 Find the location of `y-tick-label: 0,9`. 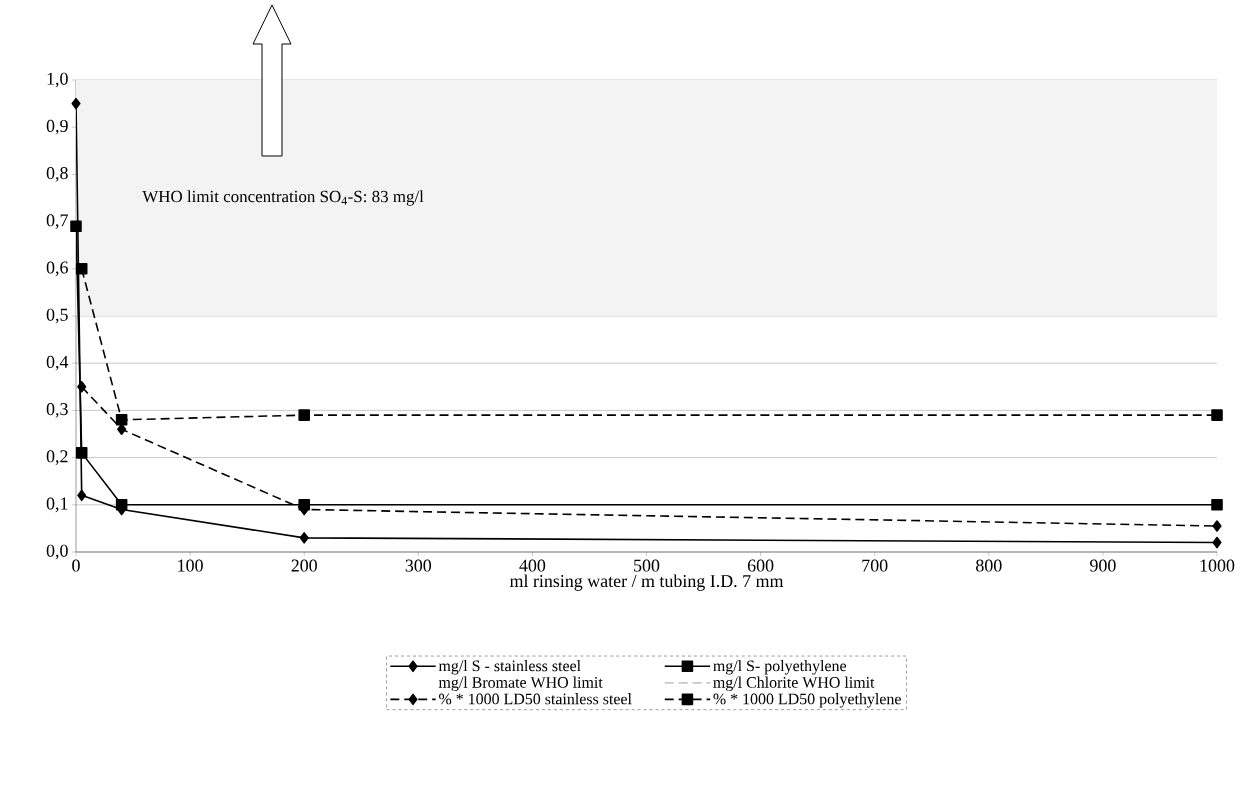

y-tick-label: 0,9 is located at coordinates (57, 127).